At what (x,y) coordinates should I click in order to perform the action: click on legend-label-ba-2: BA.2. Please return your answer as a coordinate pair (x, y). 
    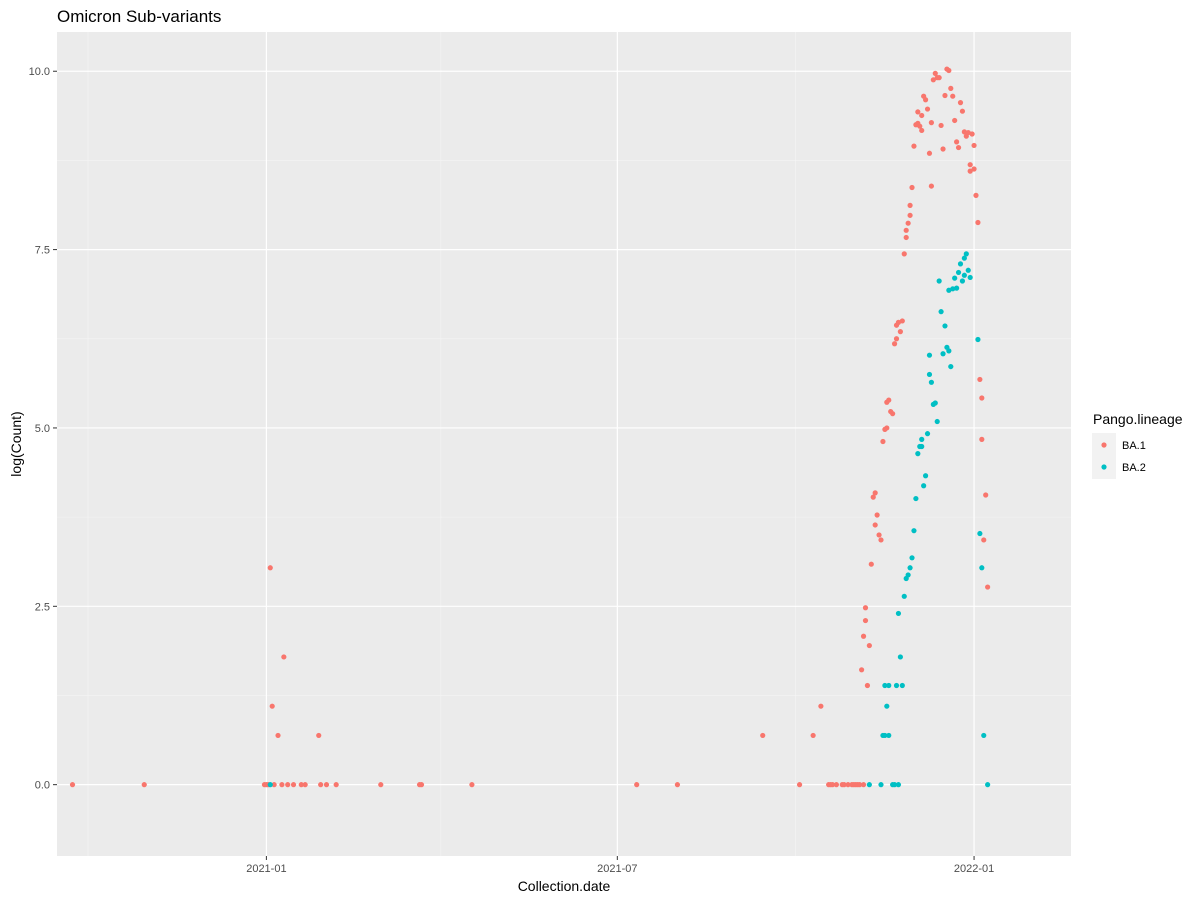
    Looking at the image, I should click on (1134, 468).